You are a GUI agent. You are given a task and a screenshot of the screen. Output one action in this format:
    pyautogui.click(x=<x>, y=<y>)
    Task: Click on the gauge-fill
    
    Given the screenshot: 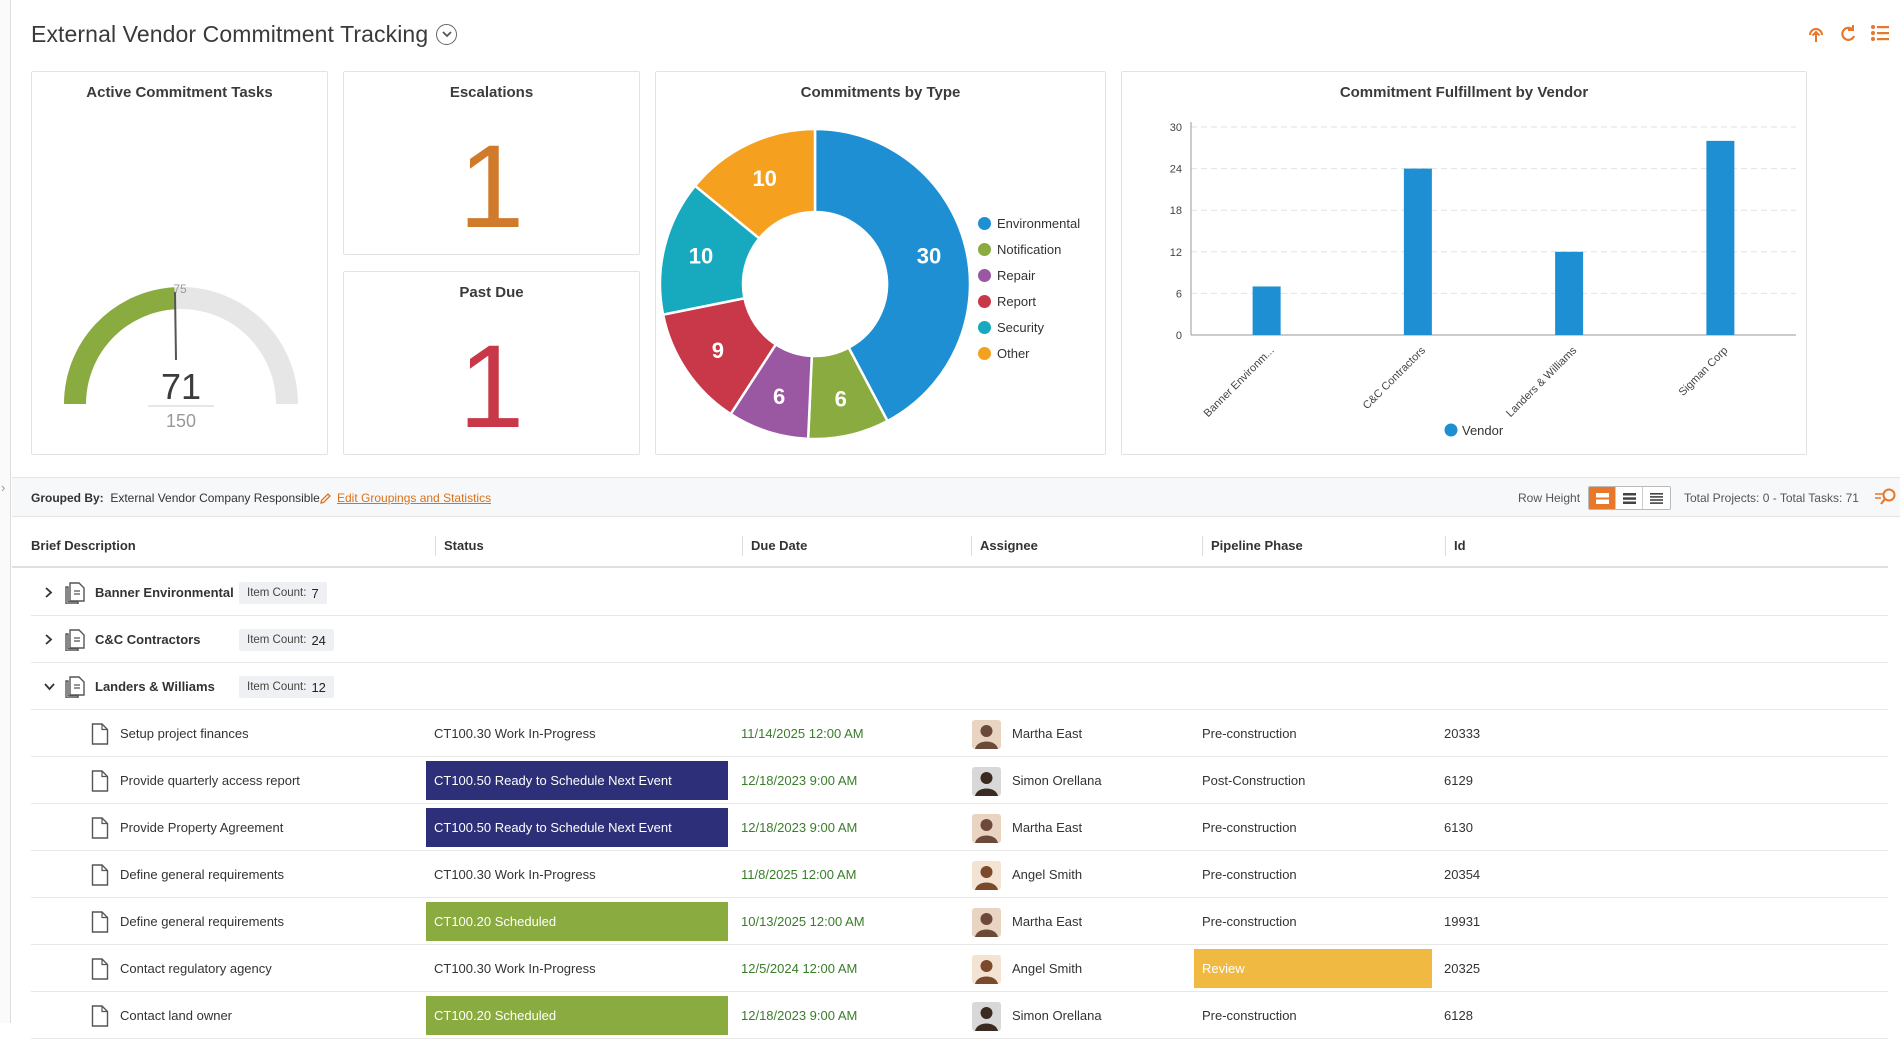 What is the action you would take?
    pyautogui.click(x=120, y=346)
    